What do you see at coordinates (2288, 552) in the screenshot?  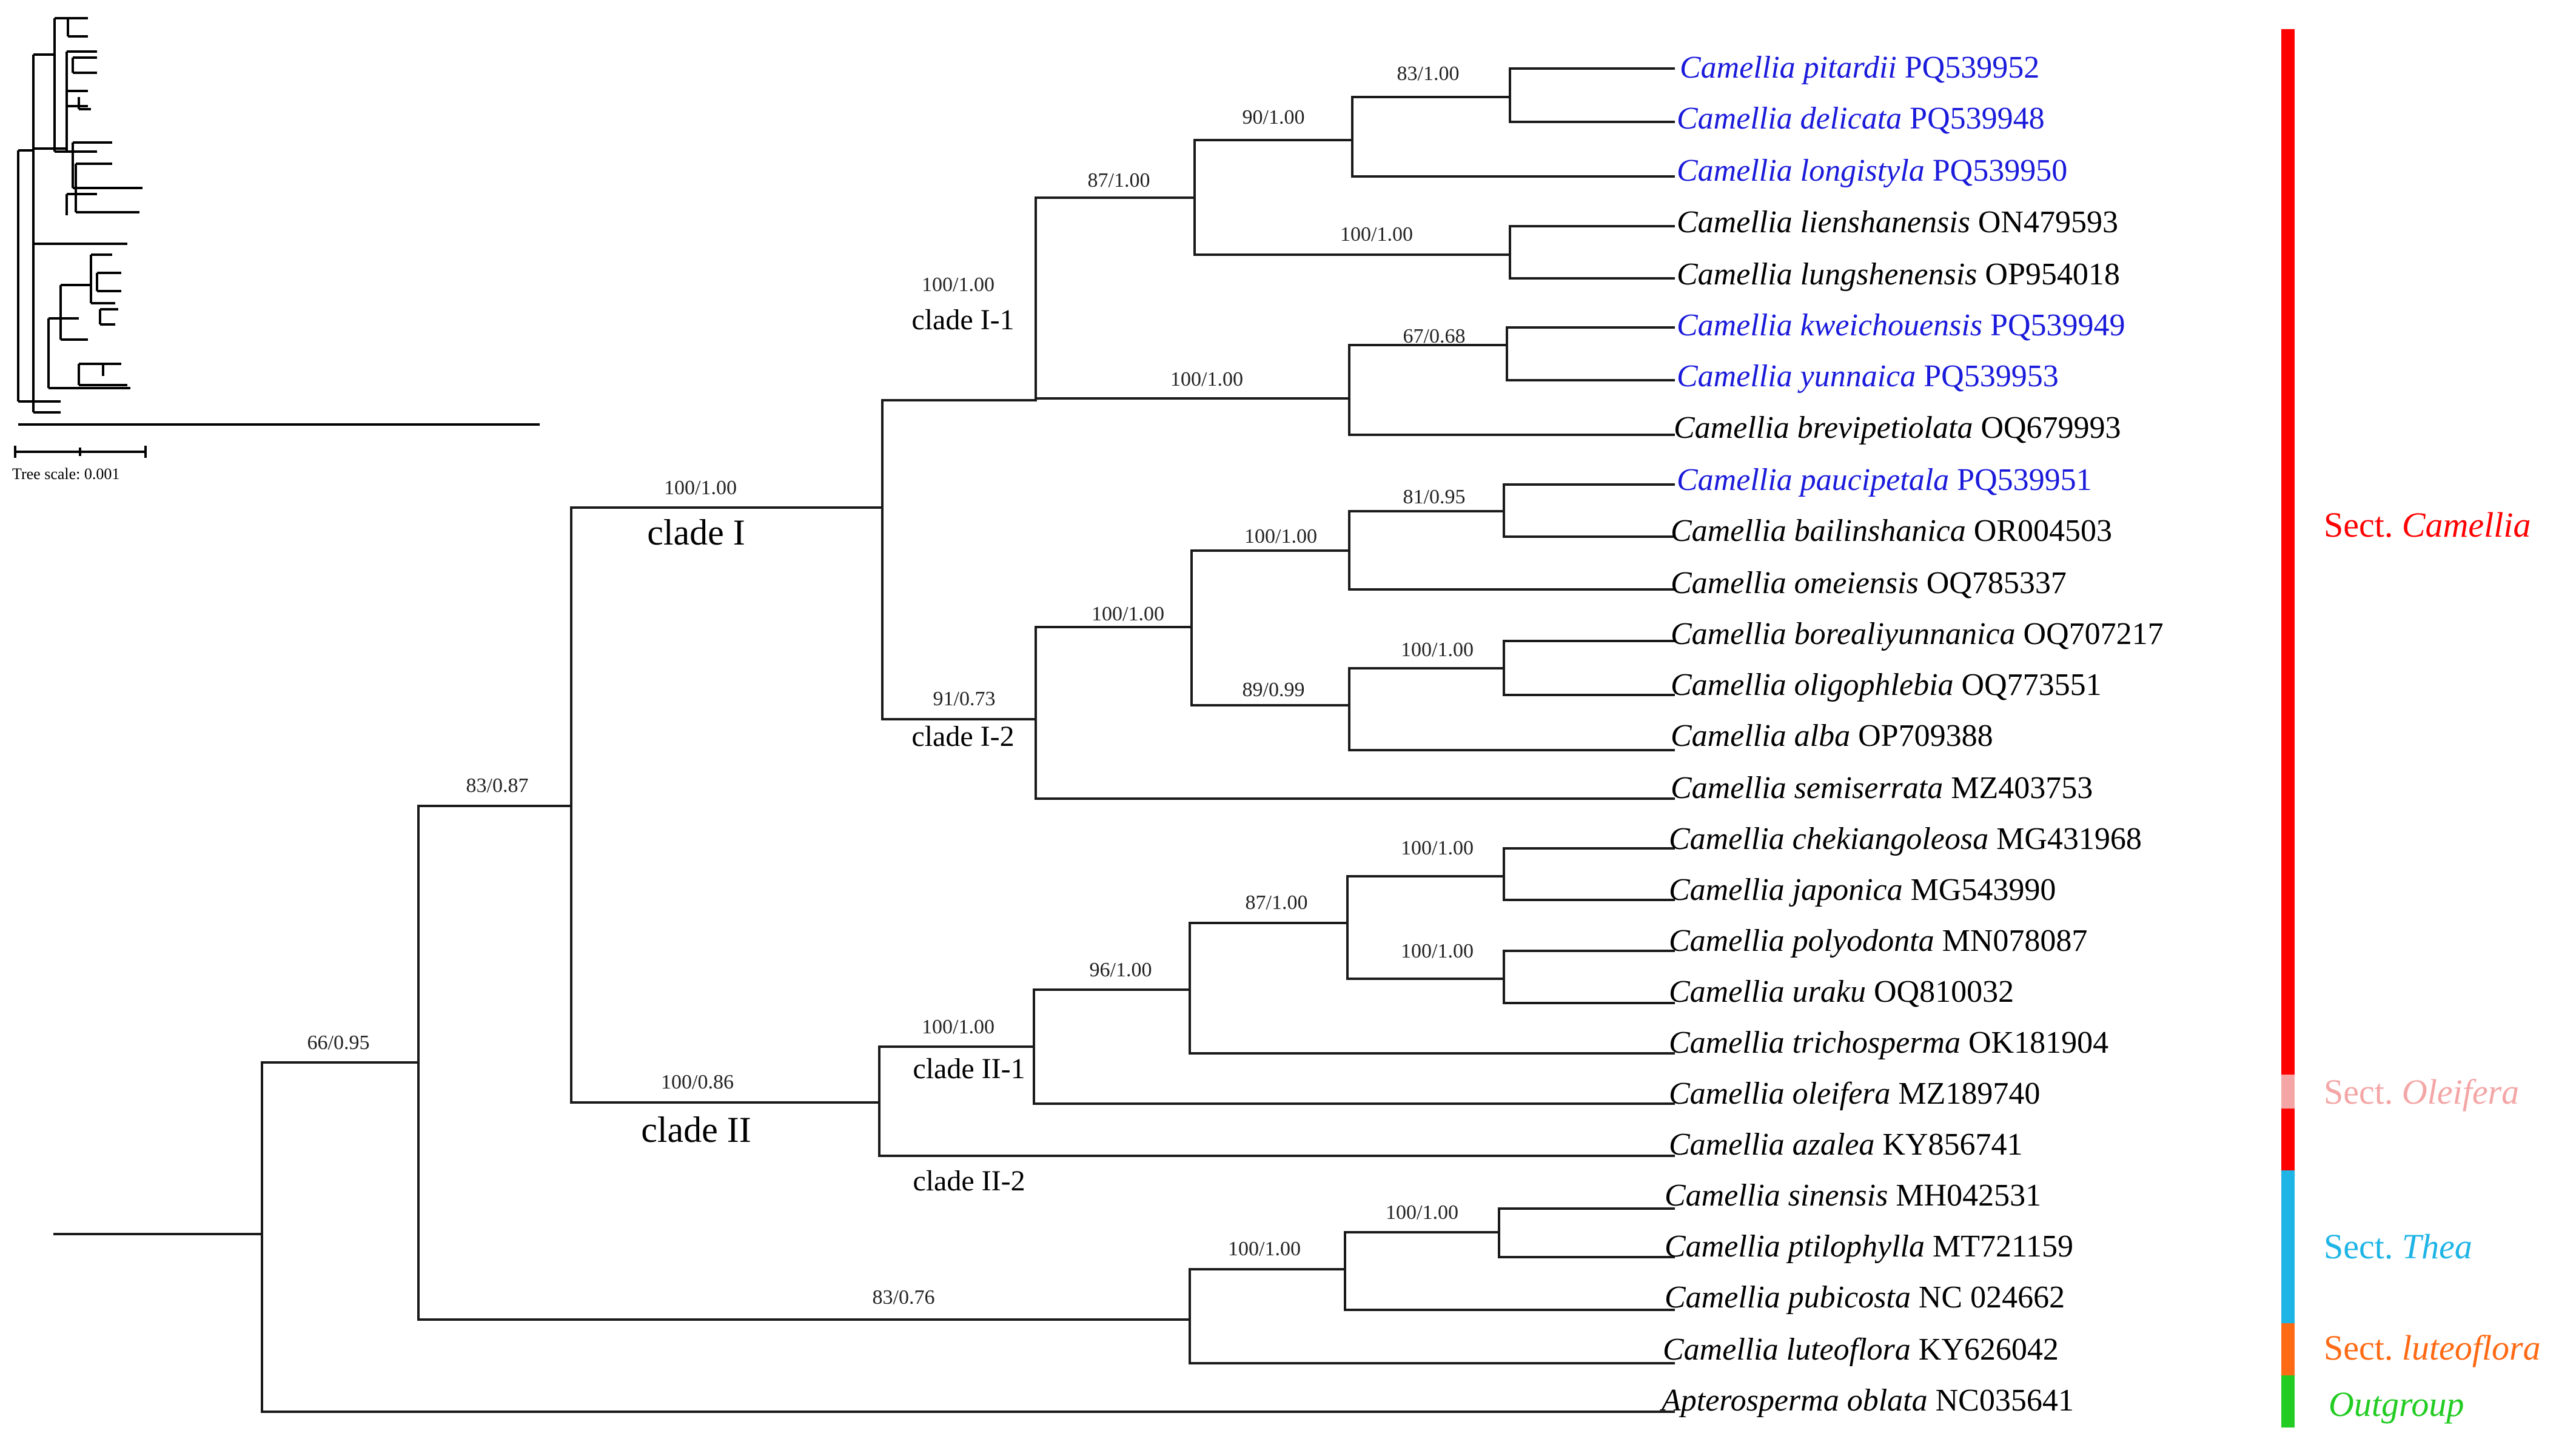 I see `sect-camellia-bar` at bounding box center [2288, 552].